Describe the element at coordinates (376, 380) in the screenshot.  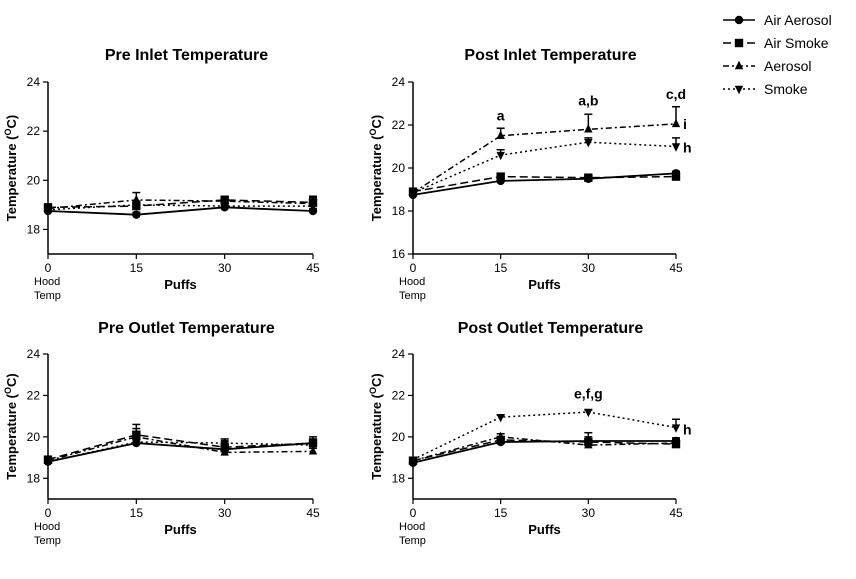
I see `y-axis-label-end: C)` at that location.